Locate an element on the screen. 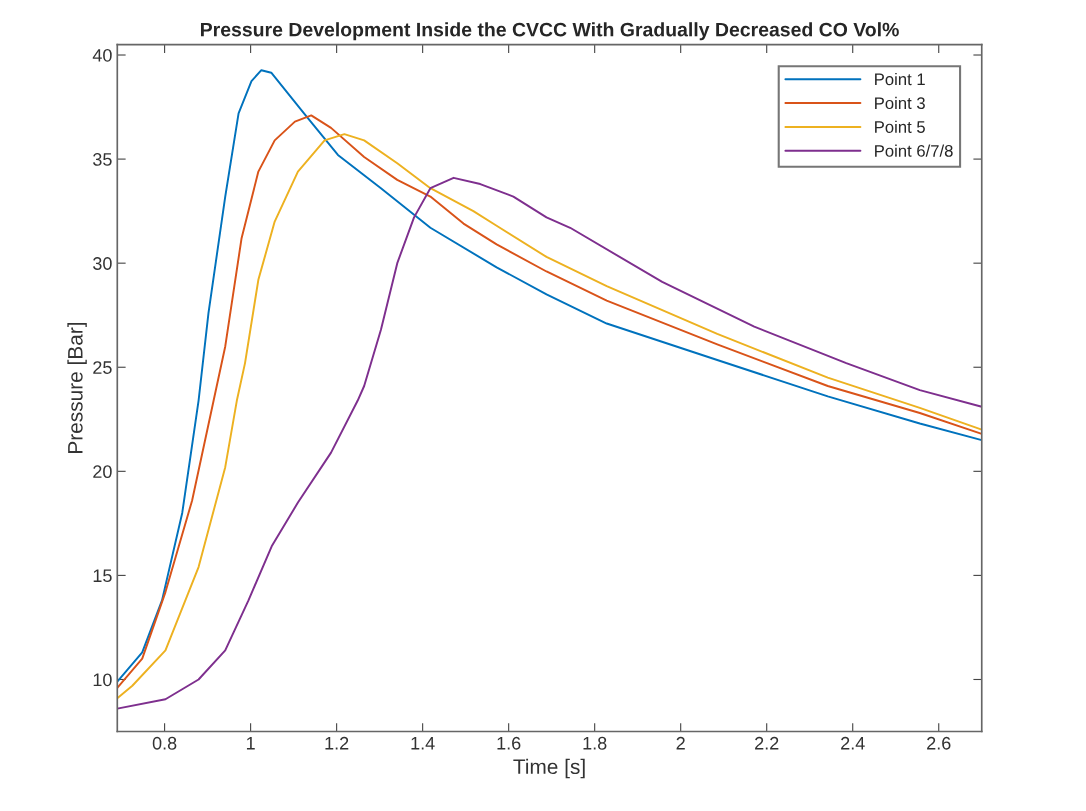  y-tick-label: 40 is located at coordinates (102, 55).